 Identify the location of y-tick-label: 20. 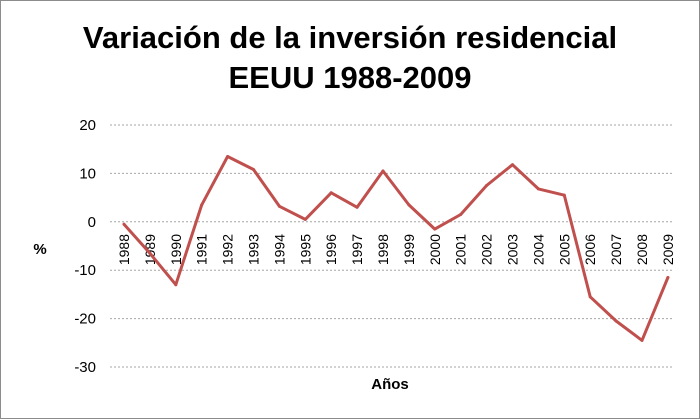
(87, 125).